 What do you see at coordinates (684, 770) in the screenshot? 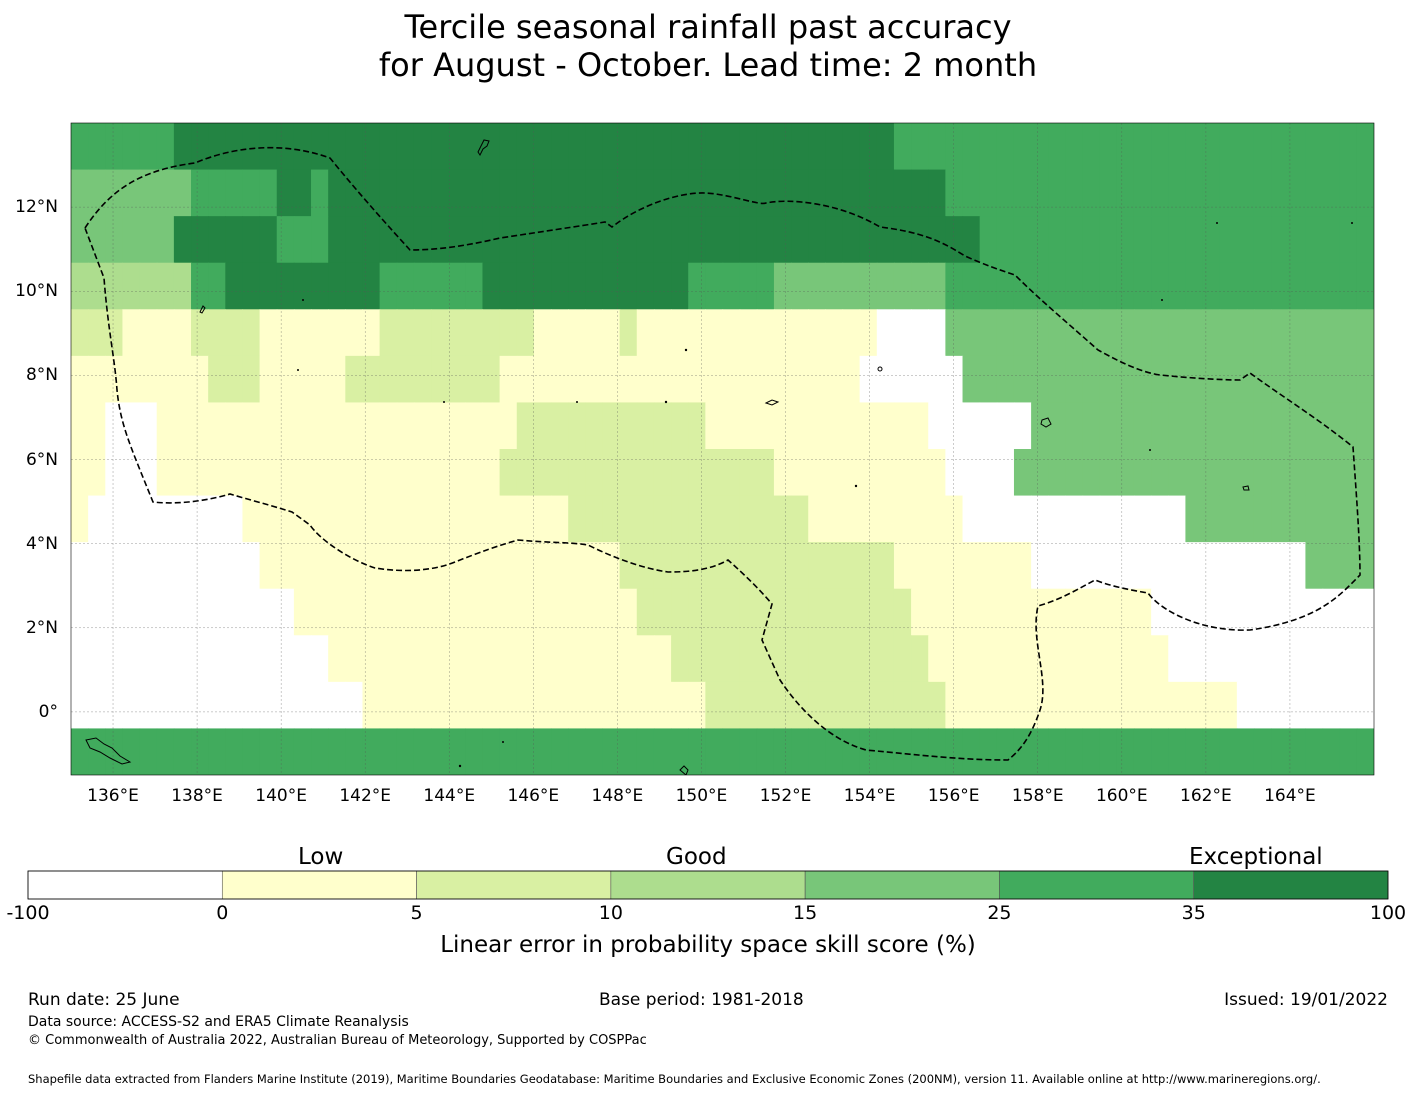
I see `island-manus` at bounding box center [684, 770].